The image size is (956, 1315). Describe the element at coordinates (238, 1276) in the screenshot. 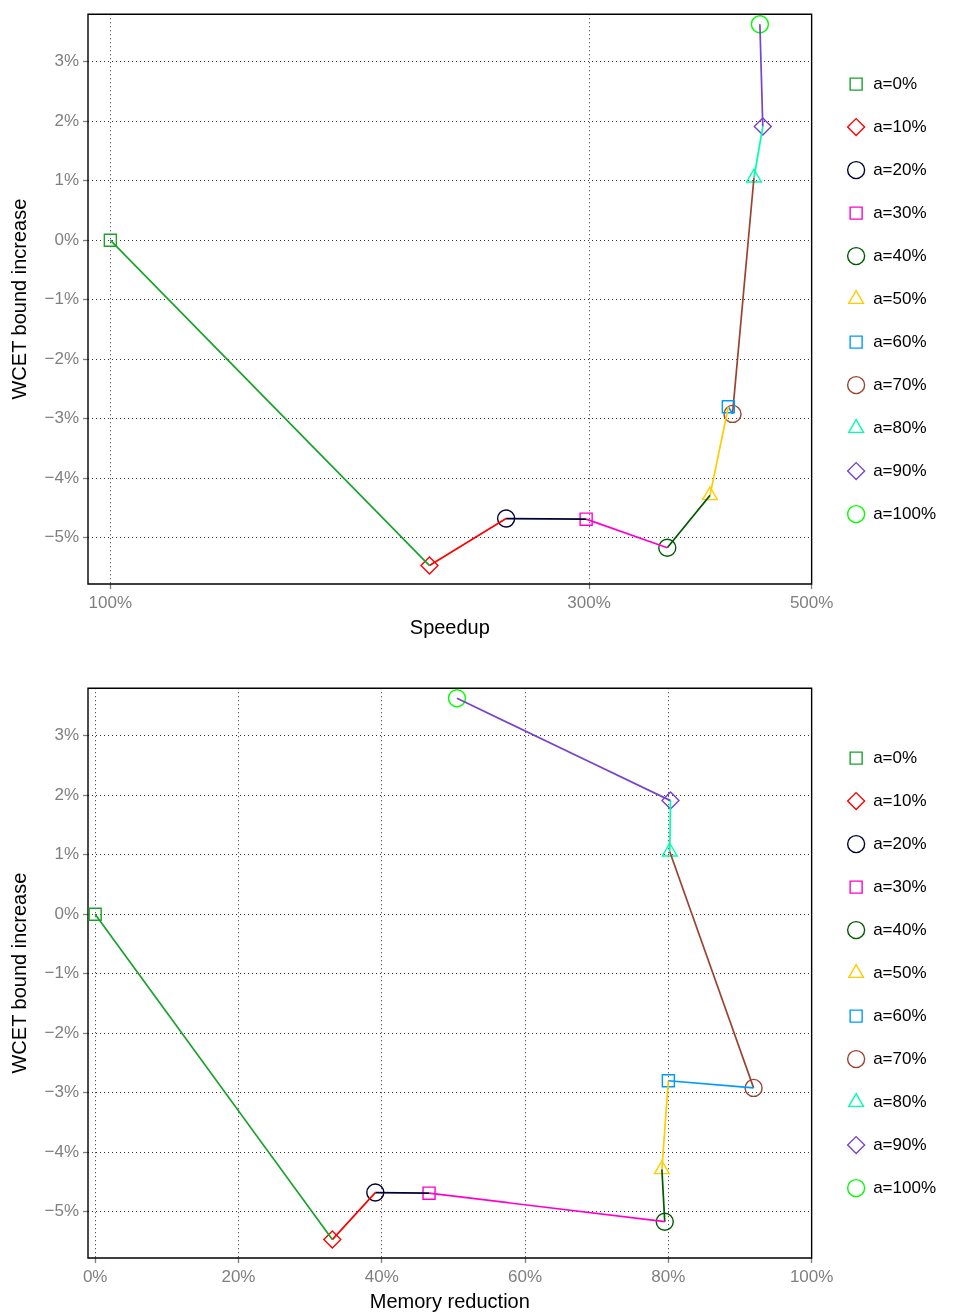

I see `x-tick-label: 20%` at that location.